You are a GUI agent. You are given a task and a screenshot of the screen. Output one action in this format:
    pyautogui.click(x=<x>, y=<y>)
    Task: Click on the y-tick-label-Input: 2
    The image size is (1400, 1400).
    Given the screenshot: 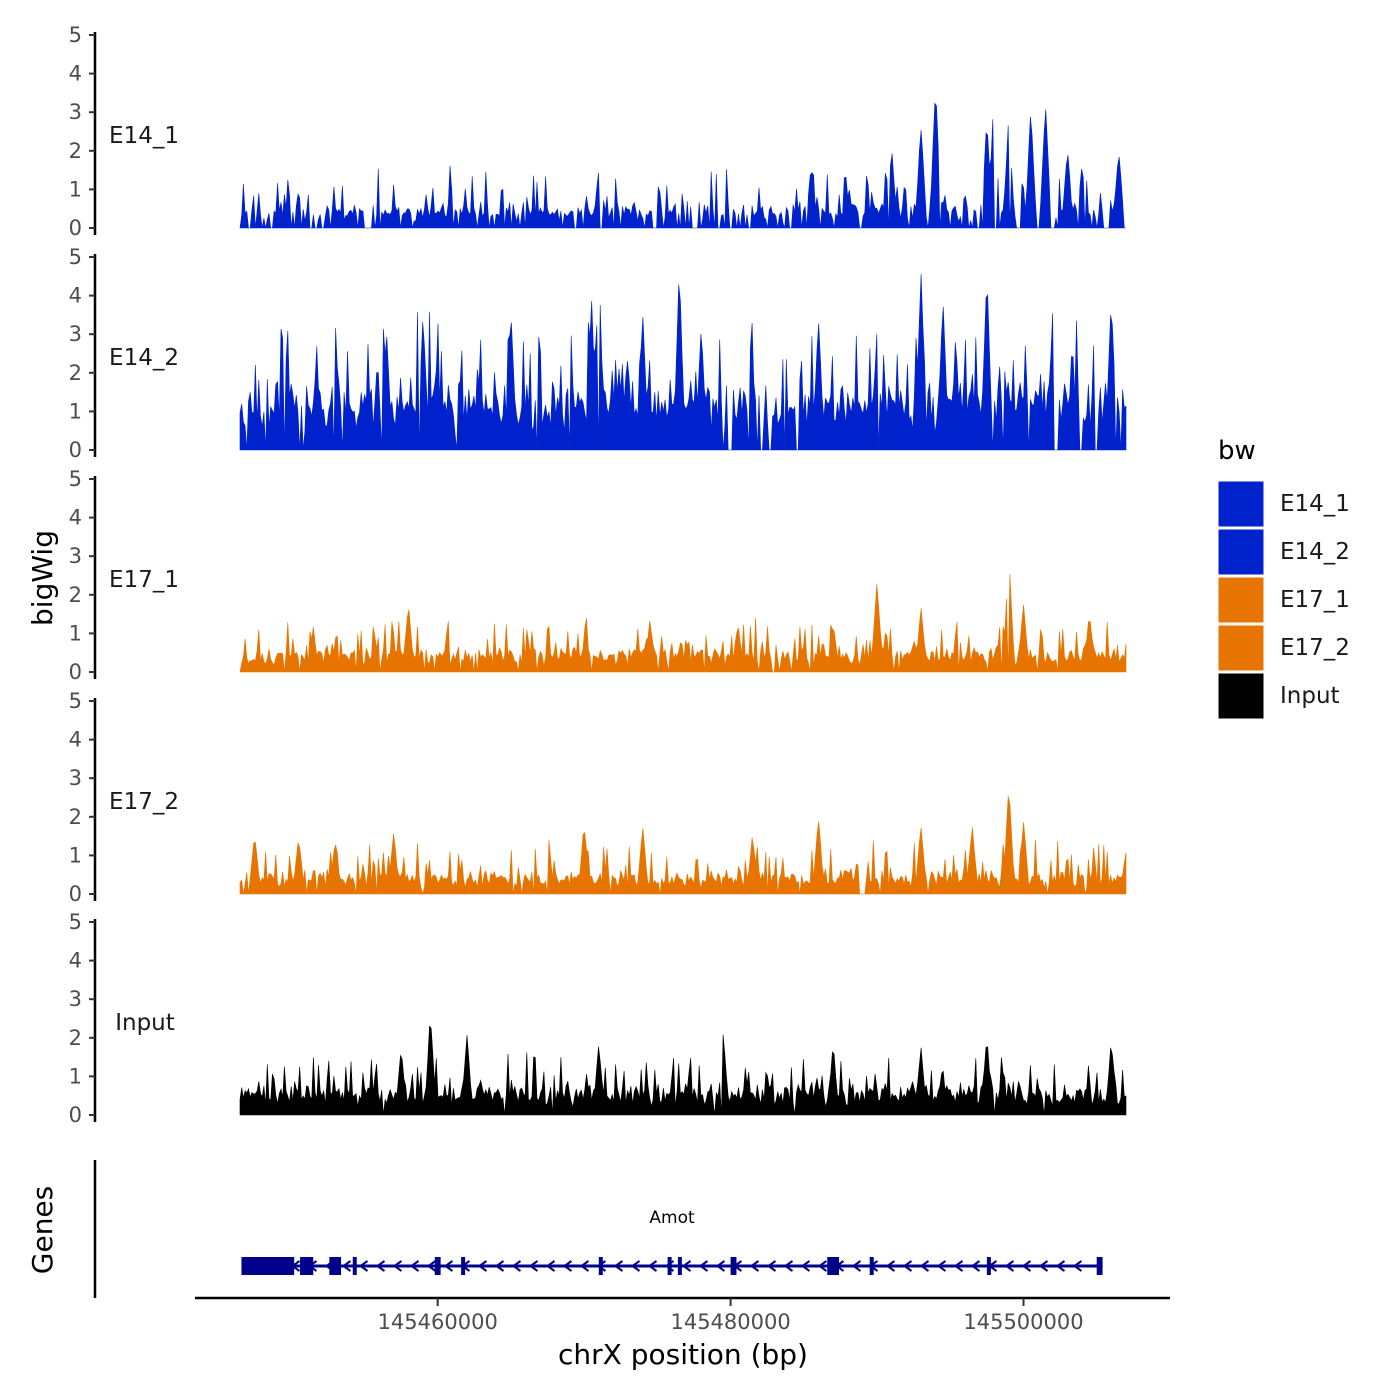 What is the action you would take?
    pyautogui.click(x=75, y=1038)
    